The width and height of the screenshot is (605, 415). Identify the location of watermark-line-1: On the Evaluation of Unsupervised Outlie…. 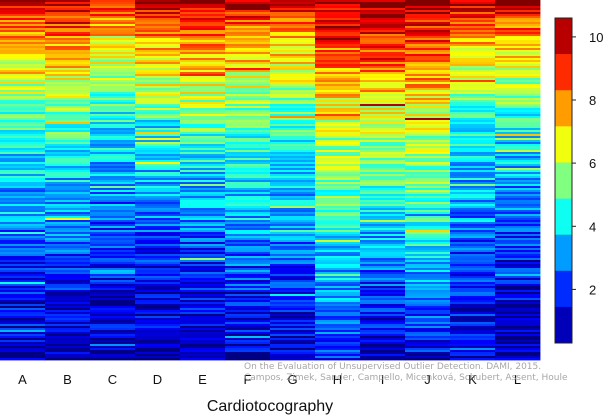
(393, 367).